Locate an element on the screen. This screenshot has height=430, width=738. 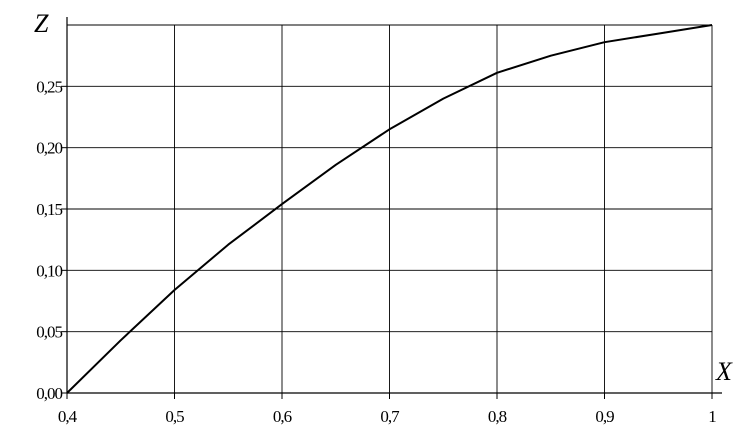
x-tick-label-3: 0,7 is located at coordinates (390, 416).